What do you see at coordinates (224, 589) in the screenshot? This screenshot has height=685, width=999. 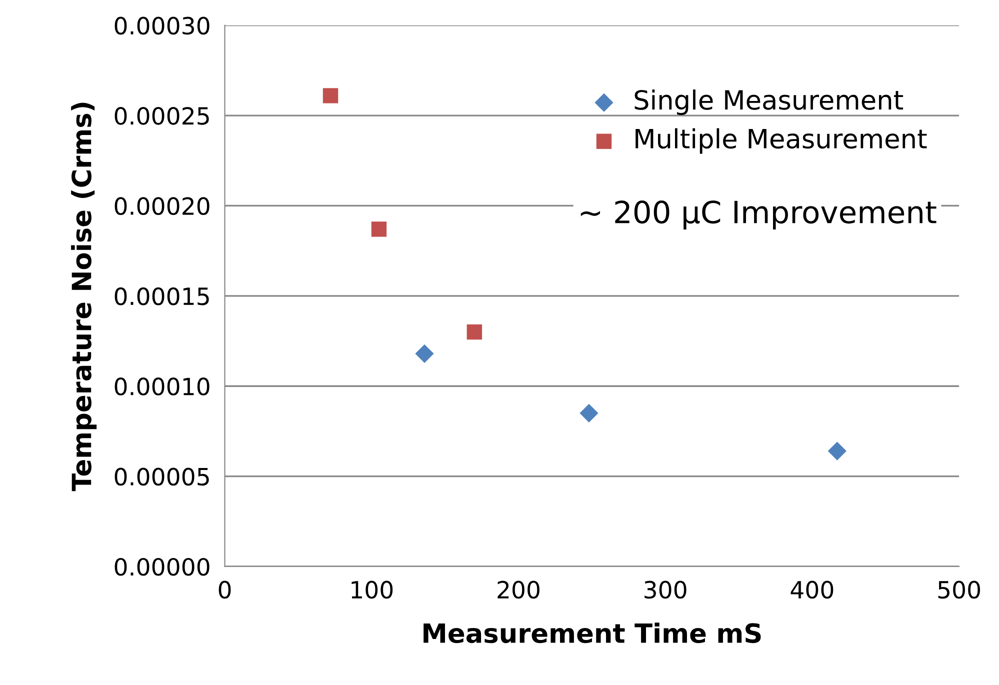 I see `x-tick-label: 0` at bounding box center [224, 589].